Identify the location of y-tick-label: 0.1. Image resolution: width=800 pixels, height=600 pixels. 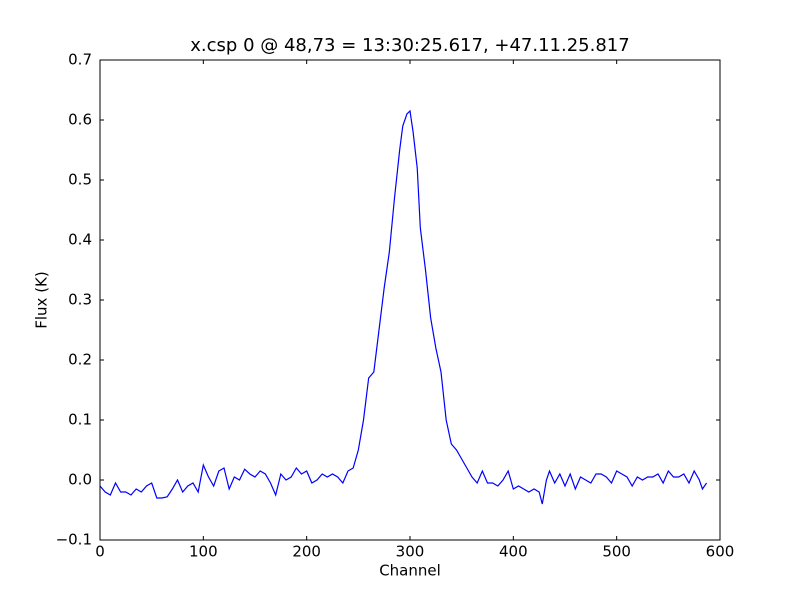
(80, 420).